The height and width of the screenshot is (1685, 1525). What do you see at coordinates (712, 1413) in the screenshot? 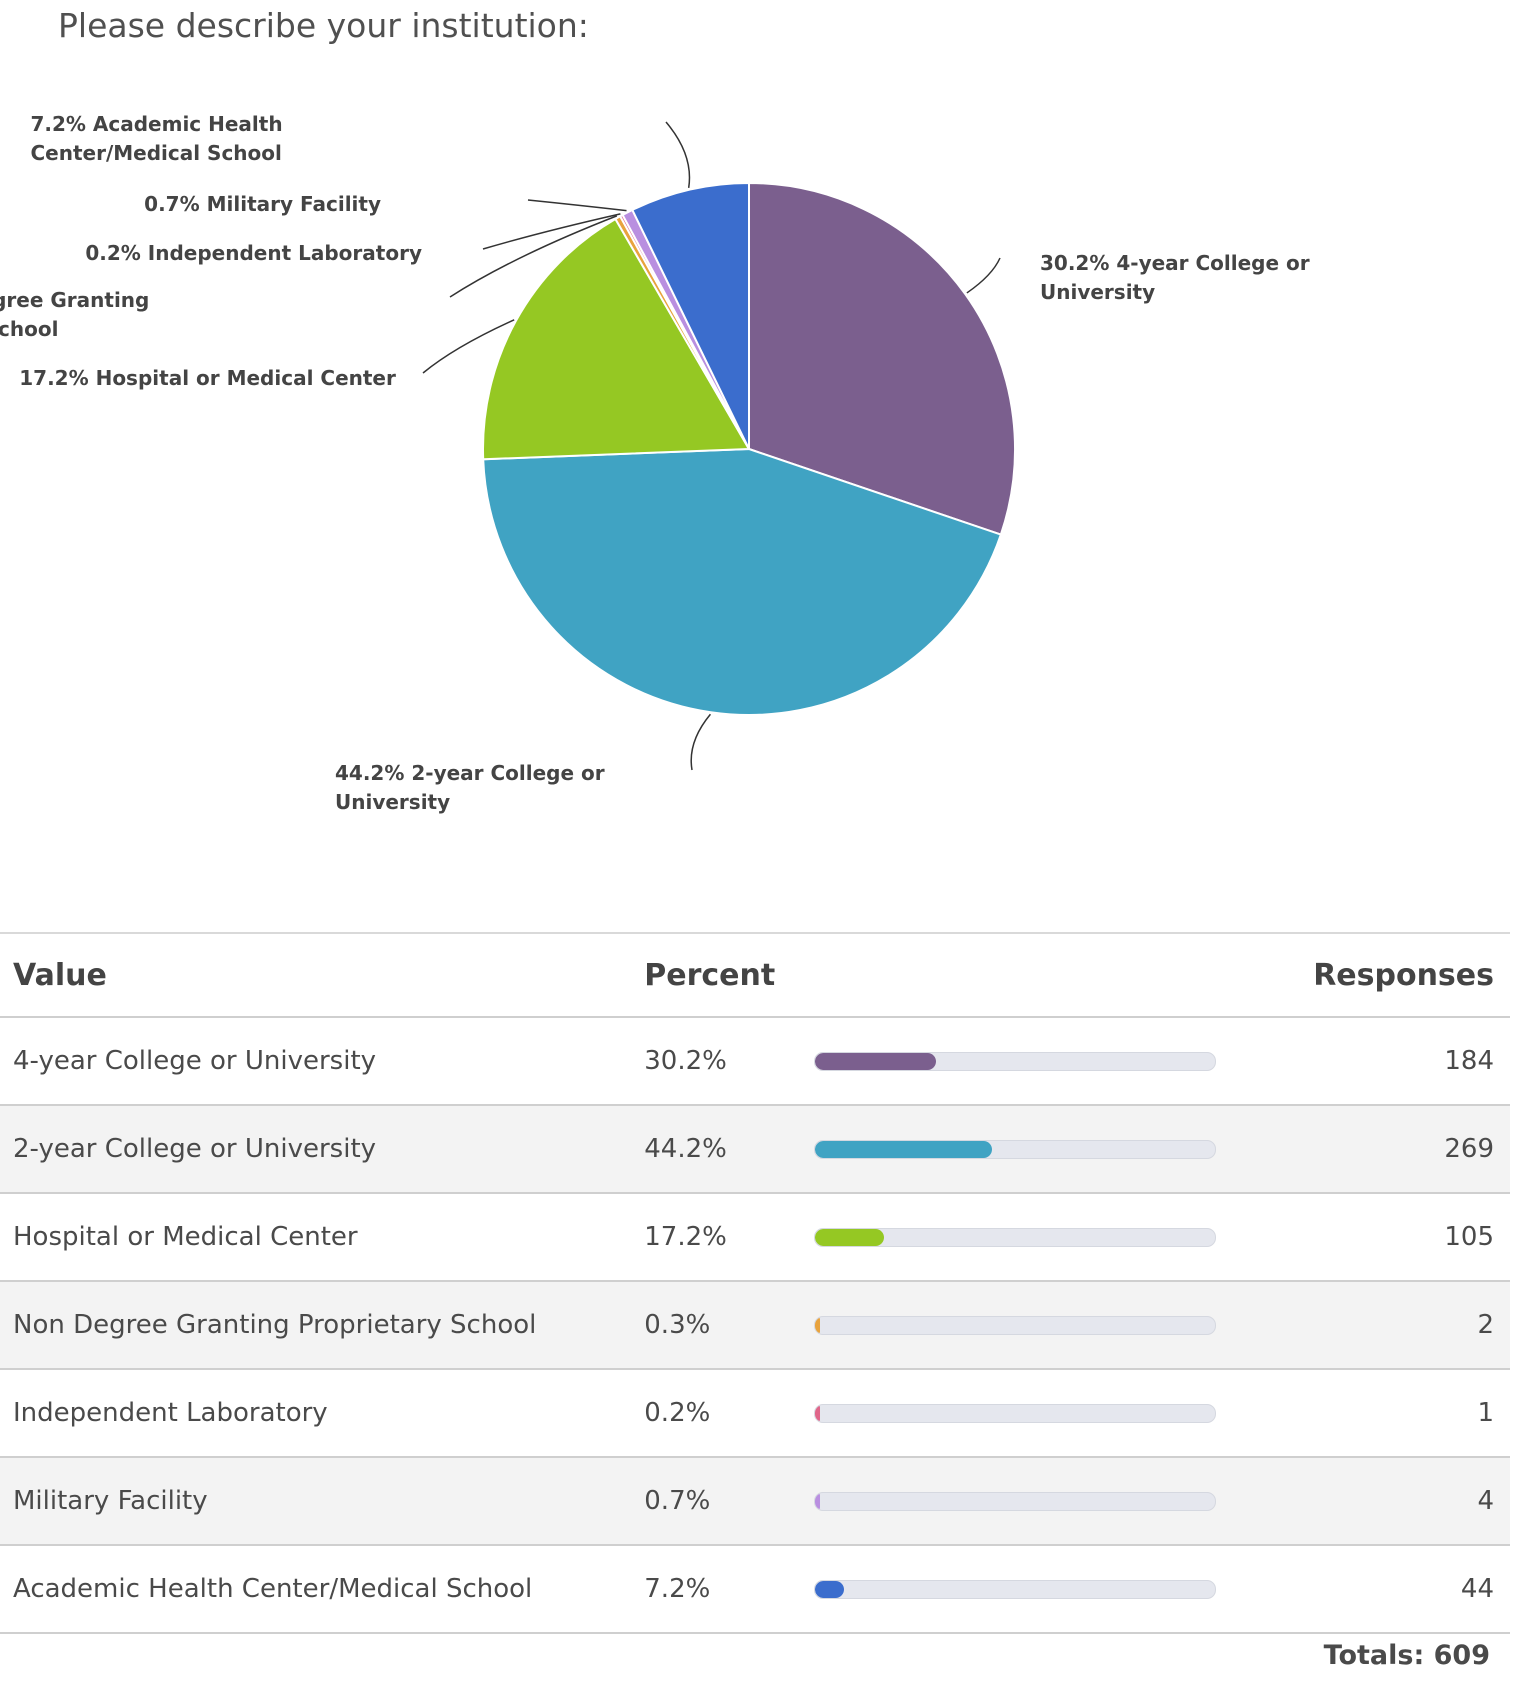
I see `row-percent: 0.2%` at bounding box center [712, 1413].